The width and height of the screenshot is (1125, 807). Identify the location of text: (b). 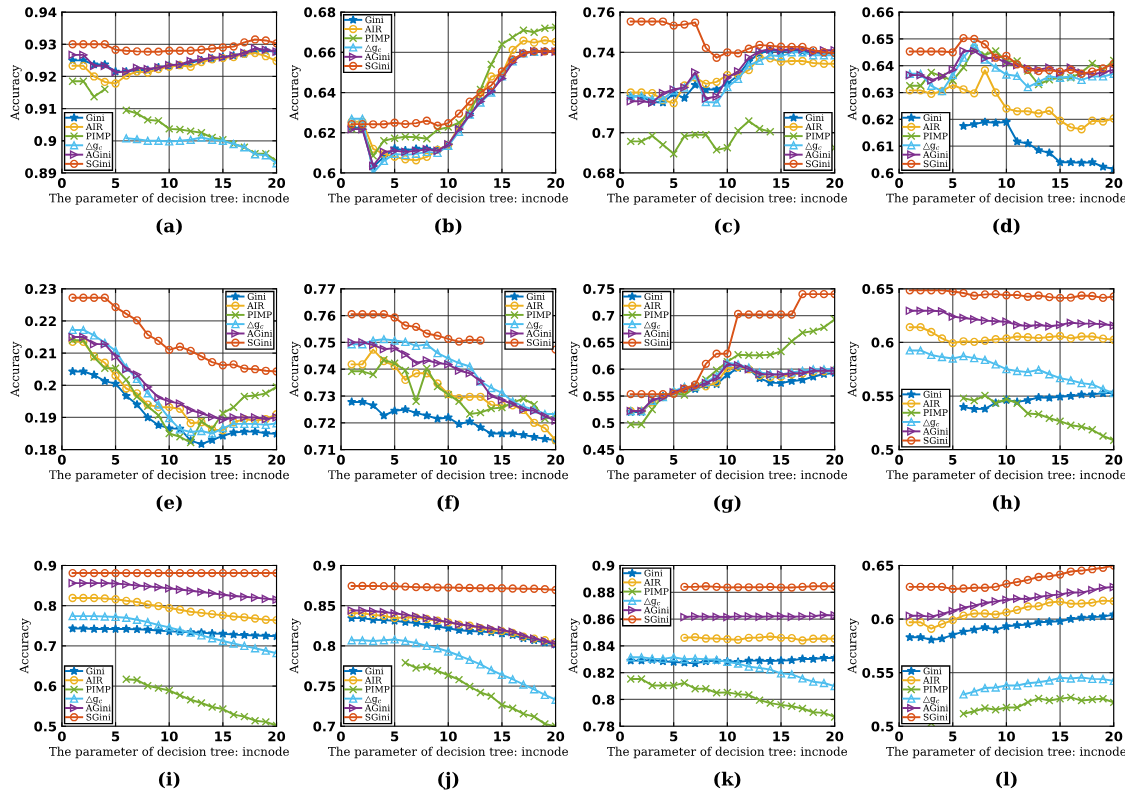
(448, 226).